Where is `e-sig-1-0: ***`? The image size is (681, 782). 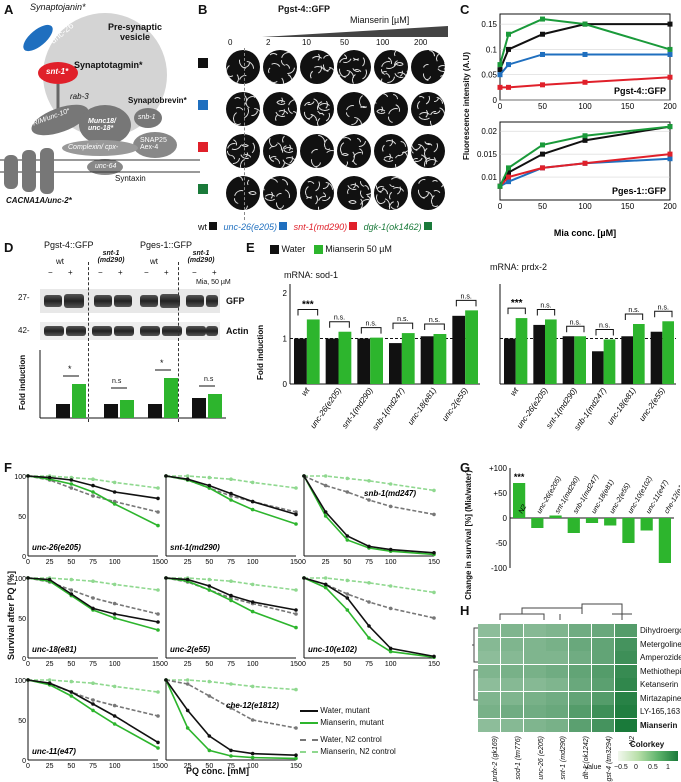 e-sig-1-0: *** is located at coordinates (517, 303).